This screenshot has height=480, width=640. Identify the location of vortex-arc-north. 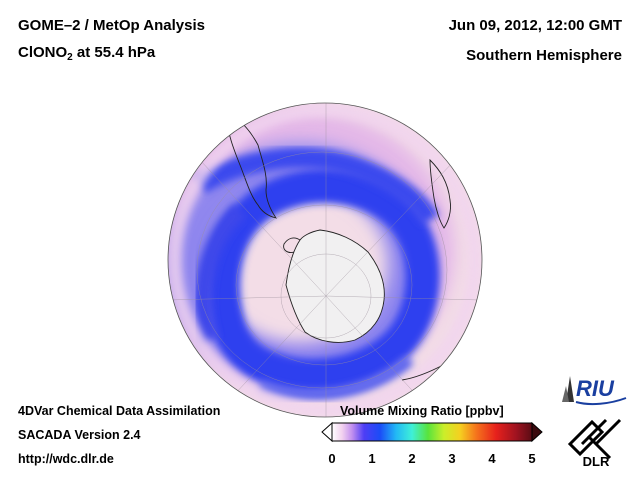
(316, 186).